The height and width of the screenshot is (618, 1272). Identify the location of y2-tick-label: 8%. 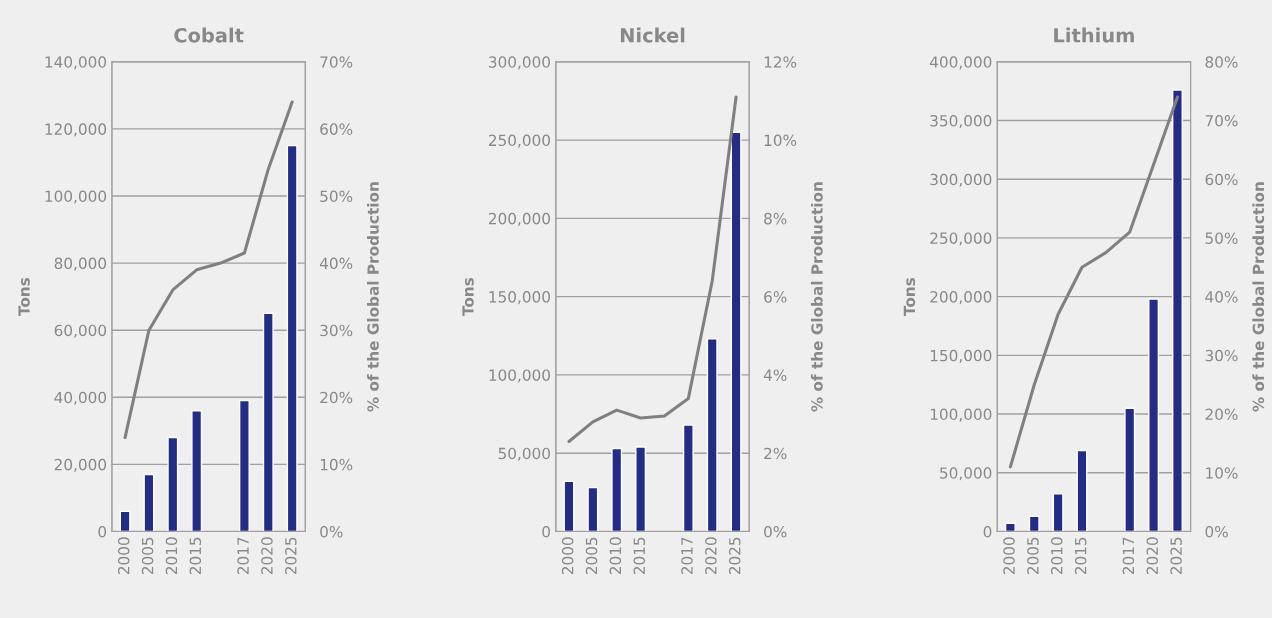
(775, 218).